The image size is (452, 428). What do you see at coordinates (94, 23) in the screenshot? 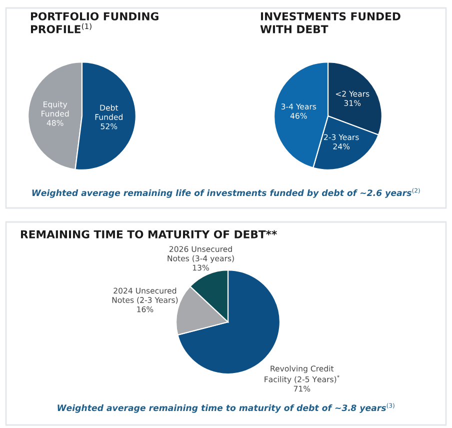
I see `chart-title: PORTFOLIO FUNDING PROFILE$^{(1)}$` at bounding box center [94, 23].